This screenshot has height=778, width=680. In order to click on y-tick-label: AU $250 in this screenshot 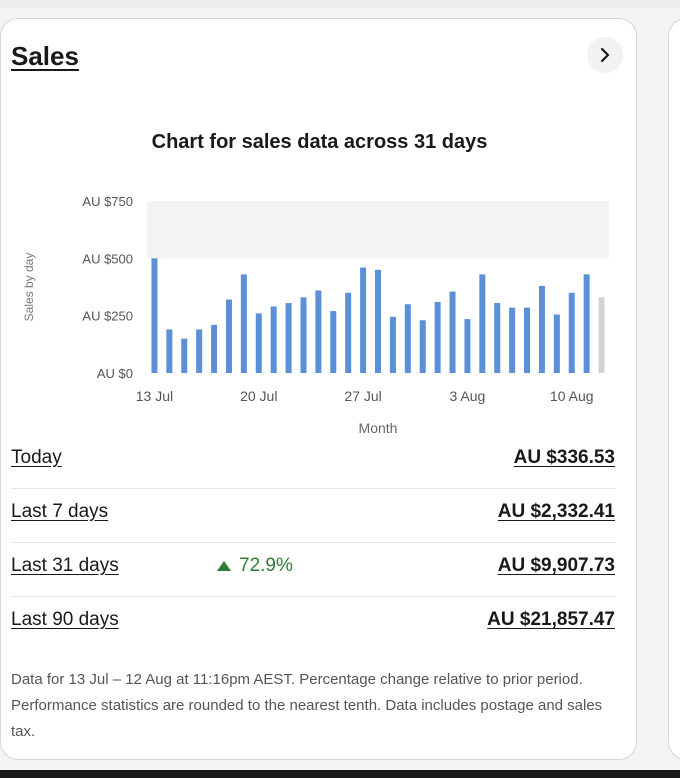, I will do `click(107, 316)`.